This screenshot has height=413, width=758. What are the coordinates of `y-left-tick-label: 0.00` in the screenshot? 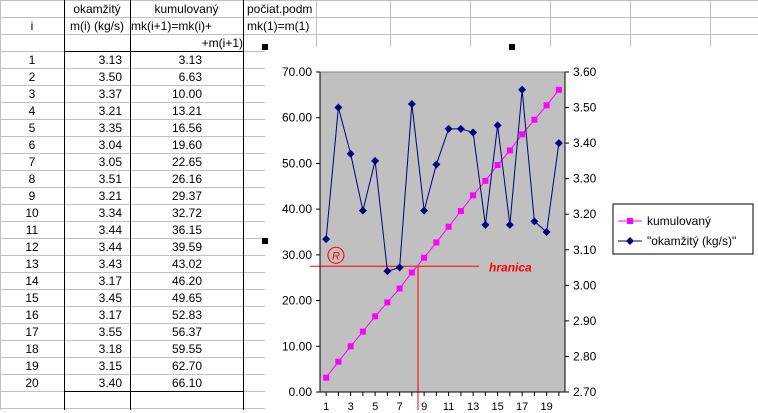 It's located at (301, 392).